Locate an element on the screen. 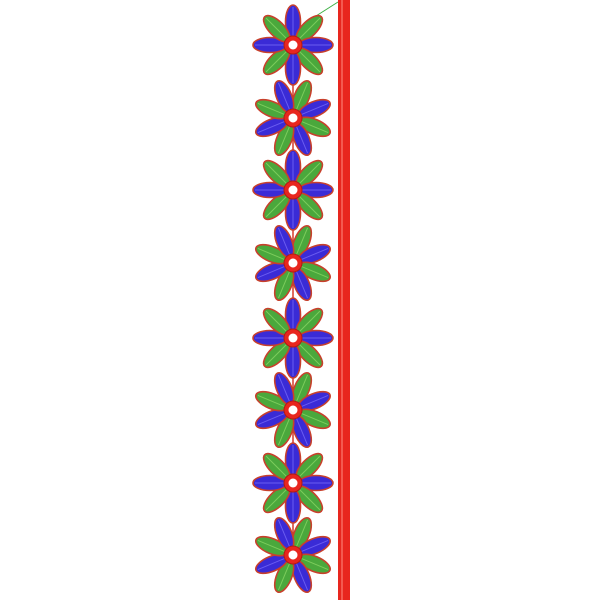 Image resolution: width=600 pixels, height=605 pixels. thread-line is located at coordinates (327, 9).